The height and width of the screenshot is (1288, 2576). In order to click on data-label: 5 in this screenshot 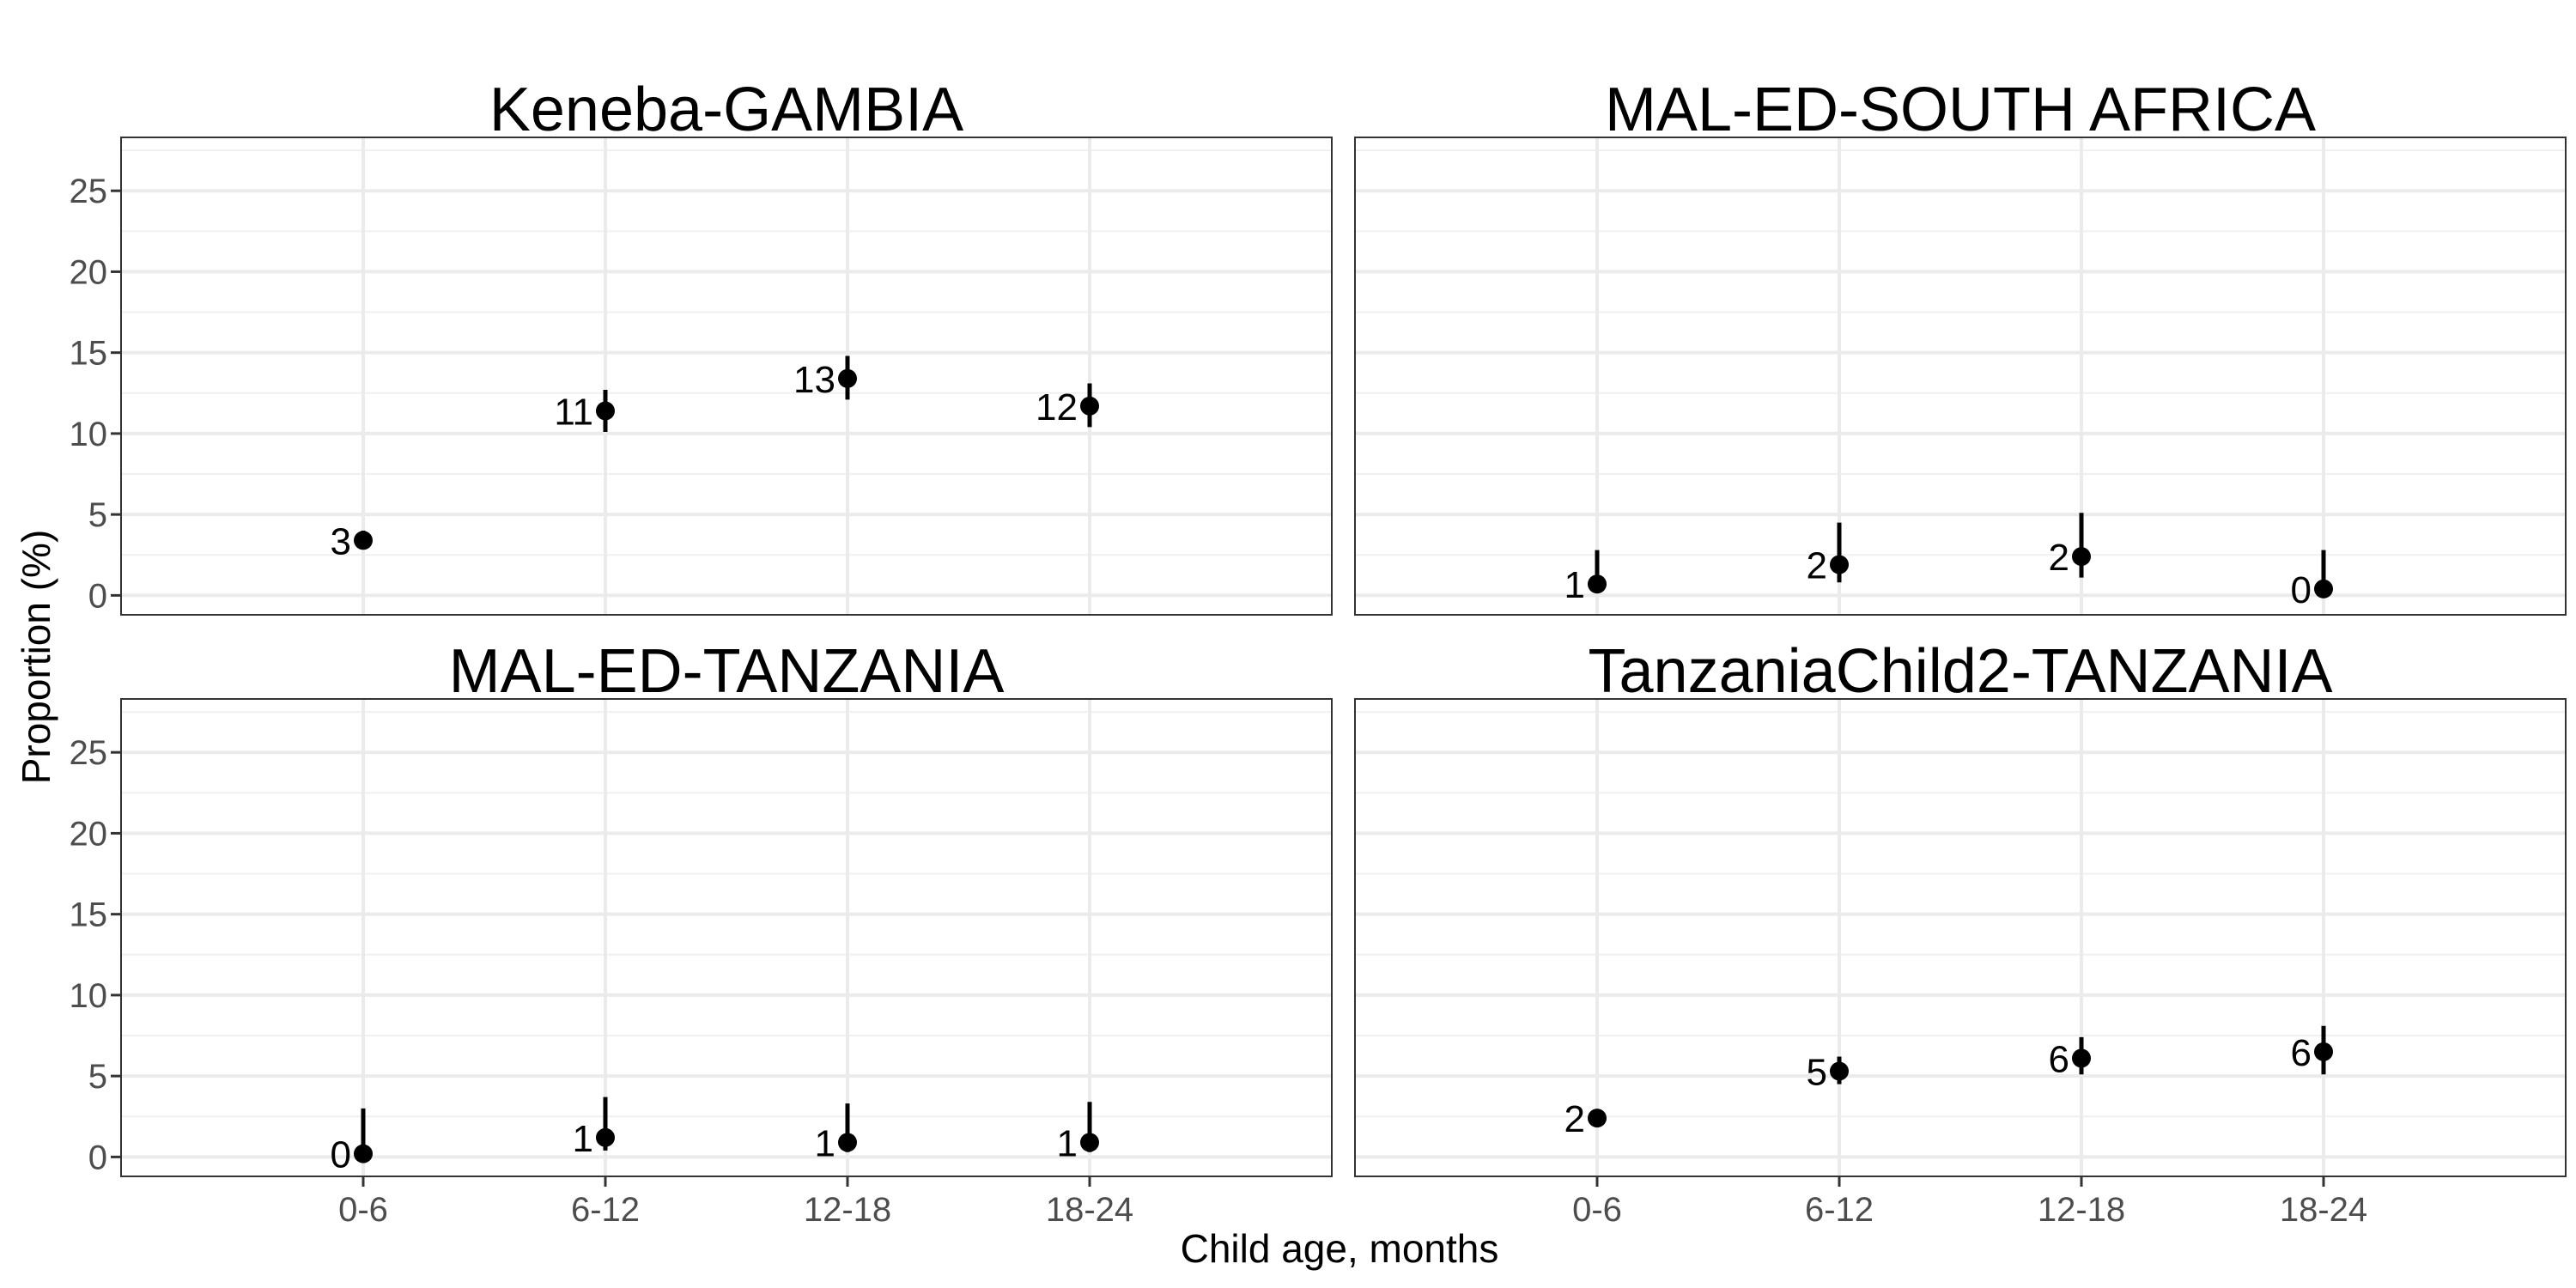, I will do `click(1817, 1072)`.